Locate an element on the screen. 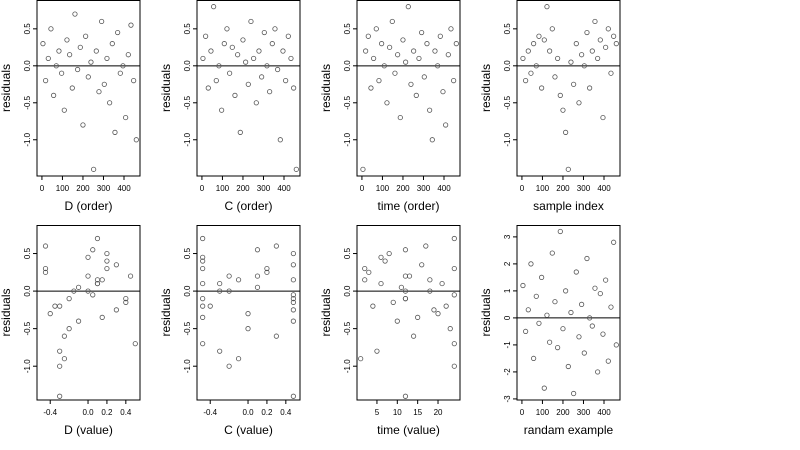 Image resolution: width=800 pixels, height=450 pixels. x-tick-label: 5 is located at coordinates (377, 412).